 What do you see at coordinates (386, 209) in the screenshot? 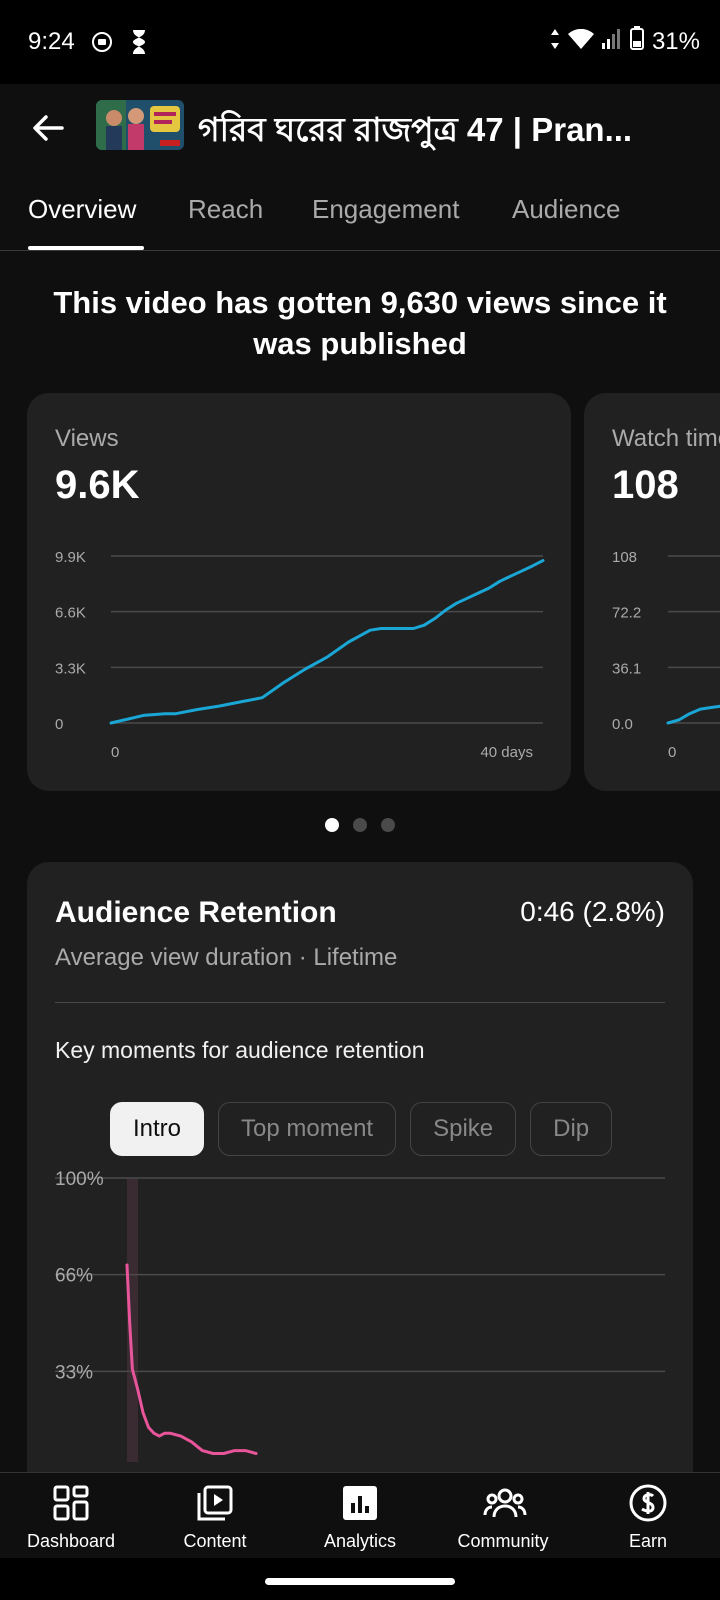
I see `tab-engagement: Engagement` at bounding box center [386, 209].